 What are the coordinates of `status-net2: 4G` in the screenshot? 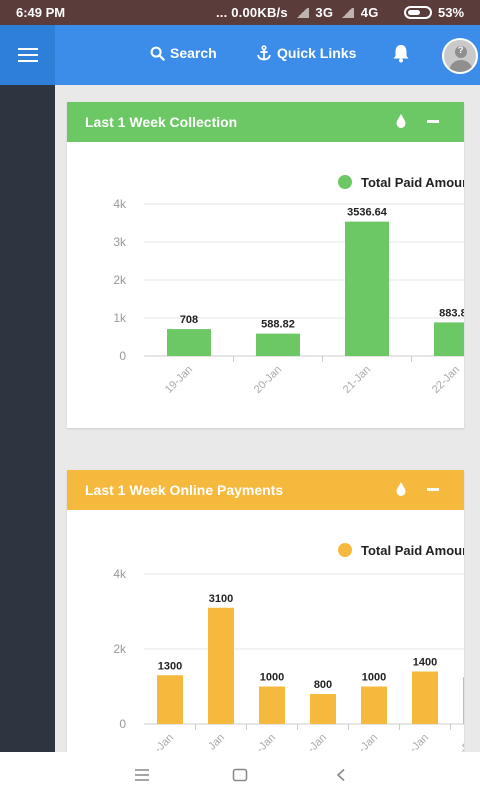 It's located at (369, 12).